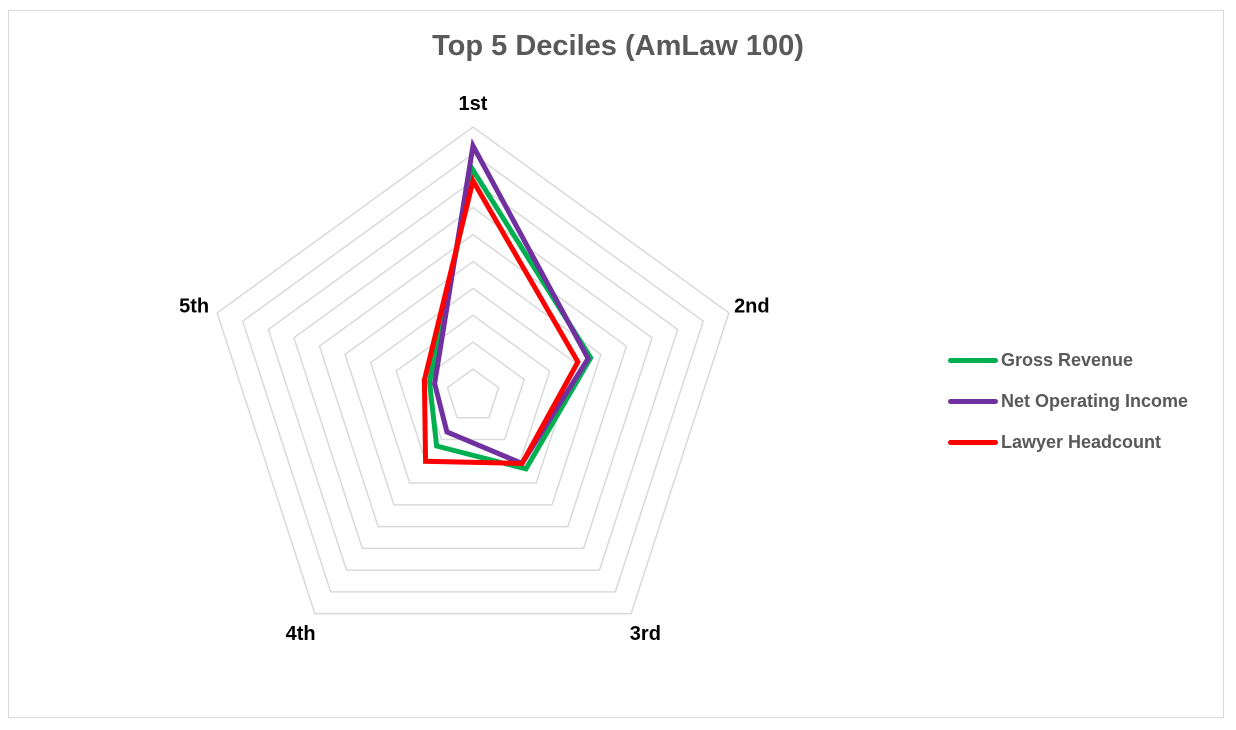 Image resolution: width=1236 pixels, height=730 pixels. Describe the element at coordinates (752, 306) in the screenshot. I see `axis-label-2nd: 2nd` at that location.